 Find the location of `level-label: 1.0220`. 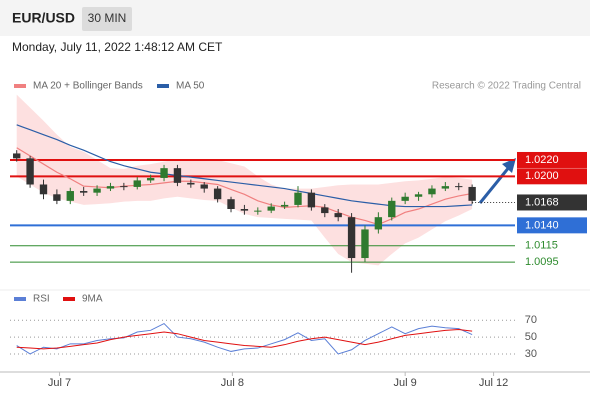

level-label: 1.0220 is located at coordinates (542, 160).